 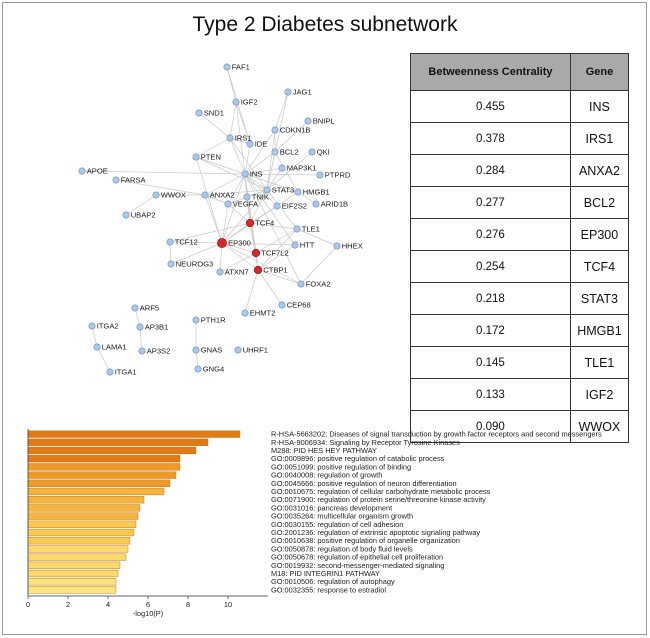 What do you see at coordinates (212, 350) in the screenshot?
I see `node-label: GNAS` at bounding box center [212, 350].